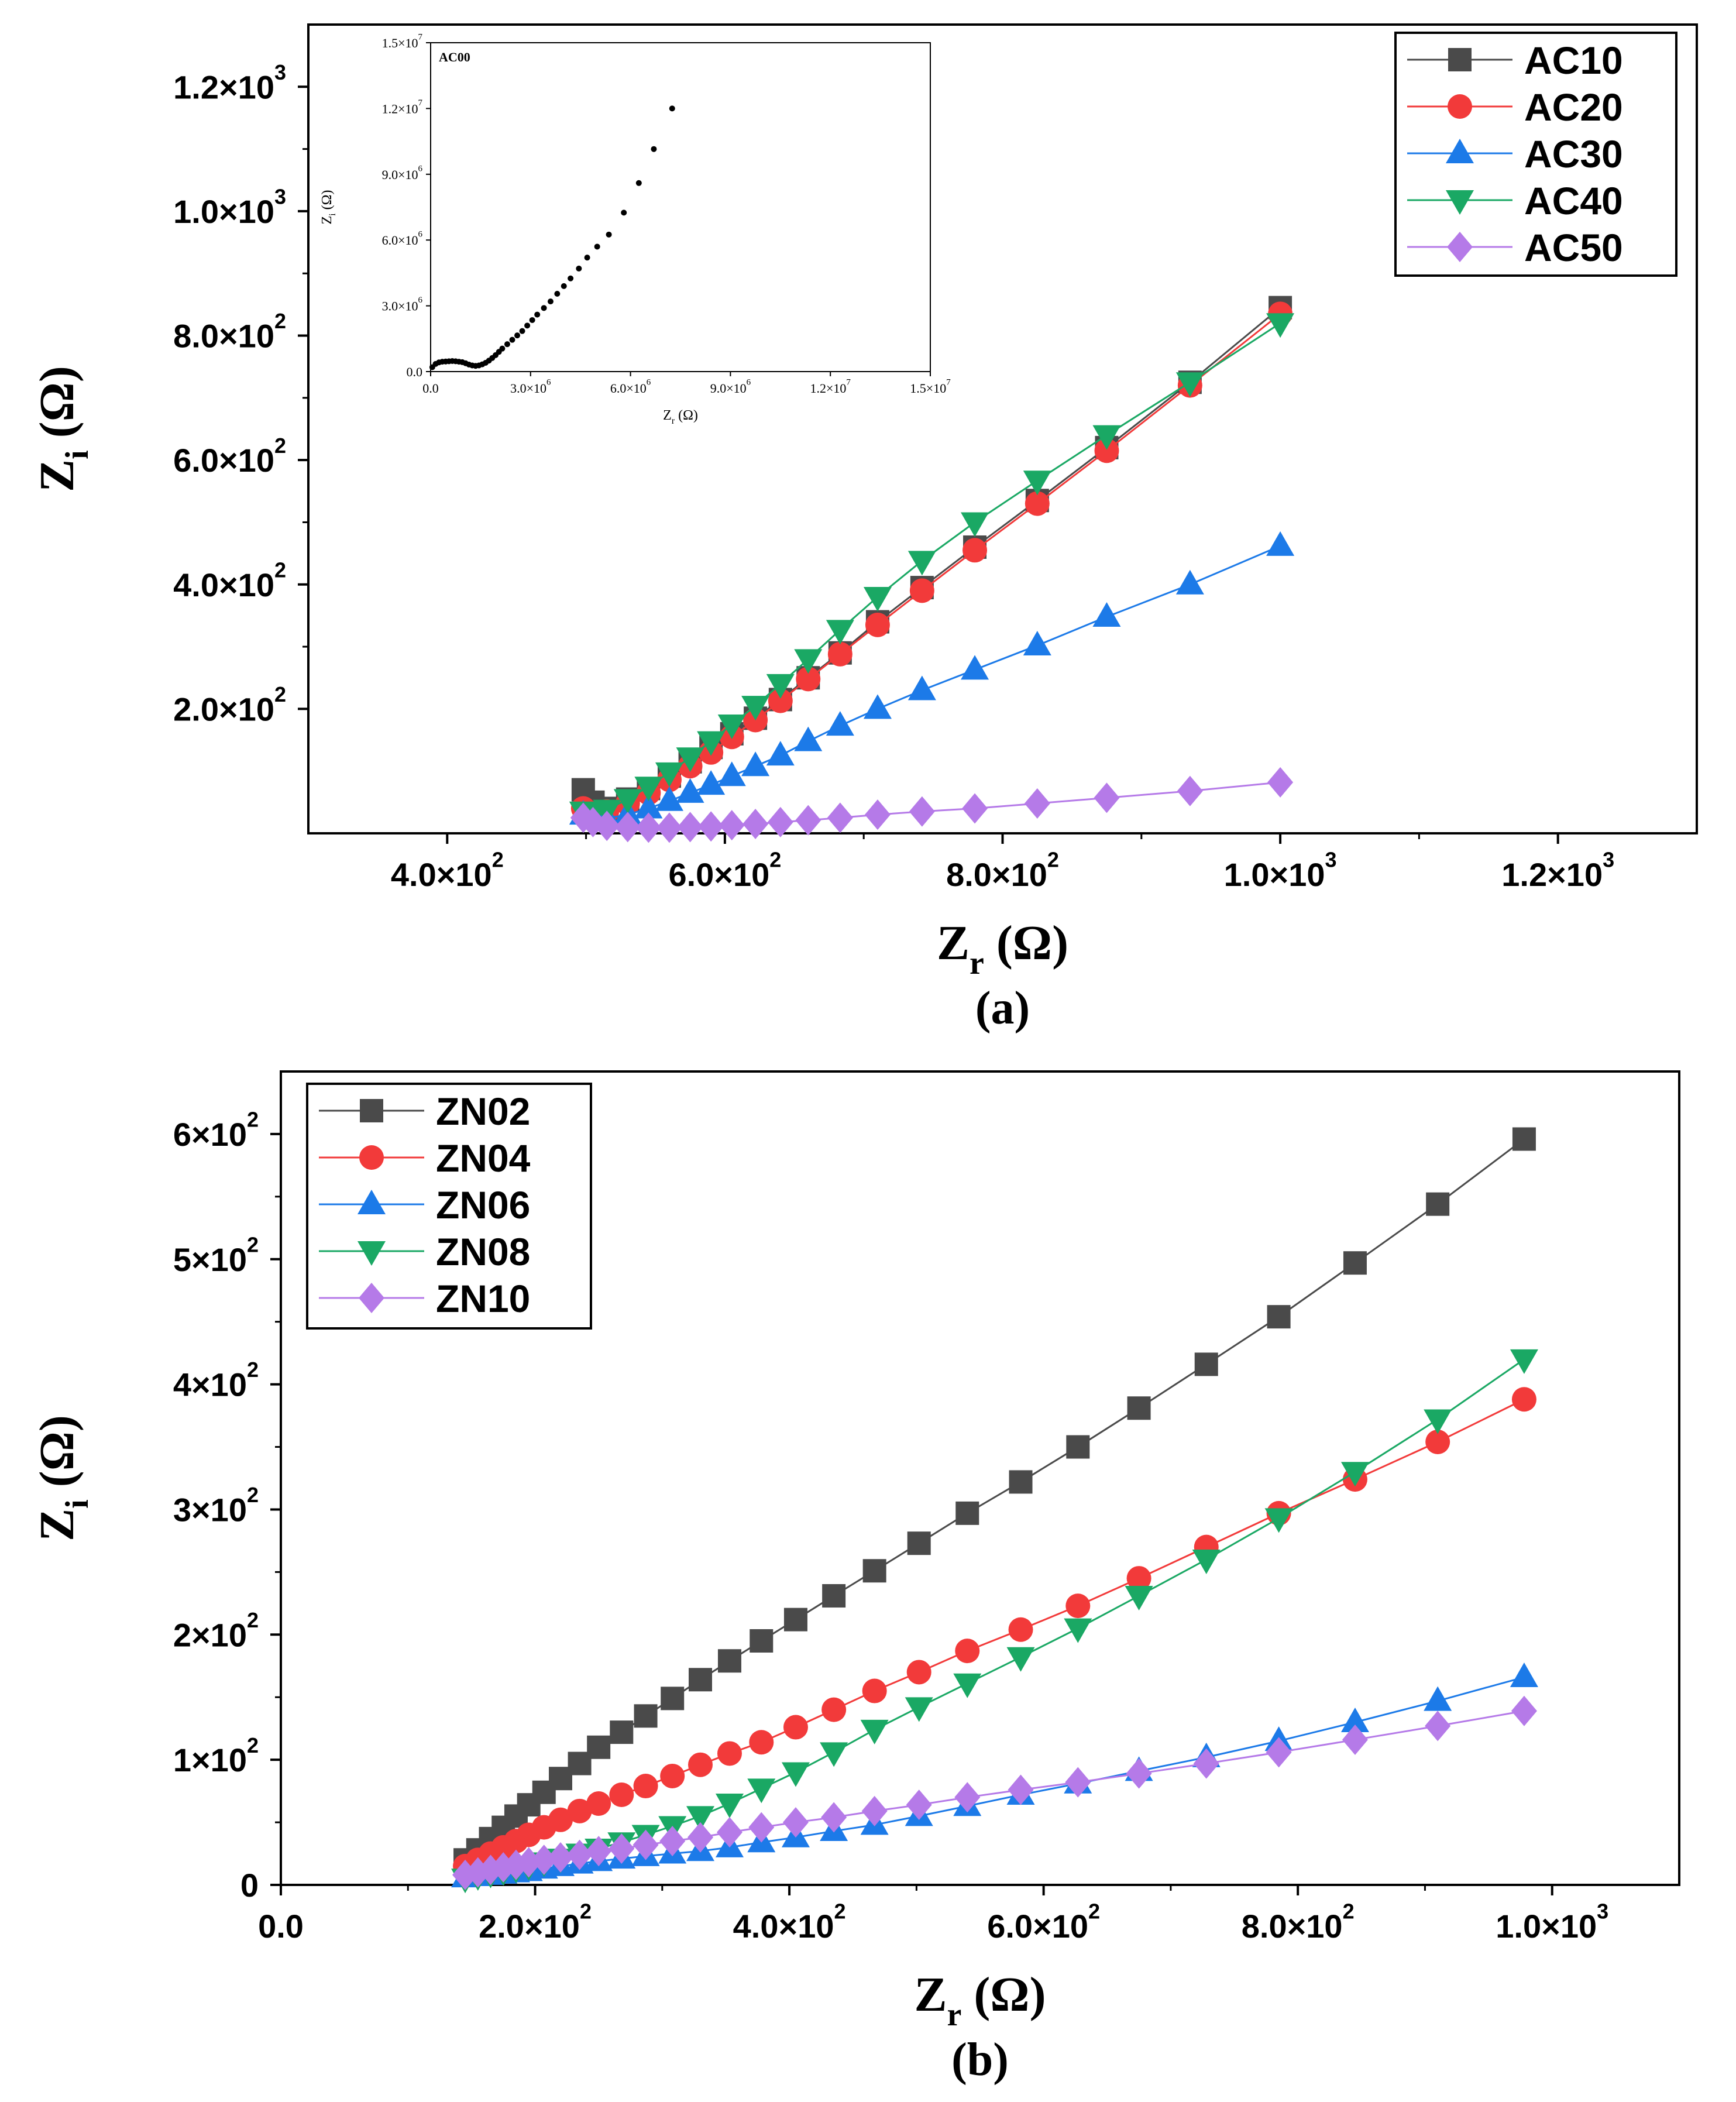 This screenshot has width=1736, height=2102. Describe the element at coordinates (425, 1158) in the screenshot. I see `legend-item-zn04: ZN04` at that location.